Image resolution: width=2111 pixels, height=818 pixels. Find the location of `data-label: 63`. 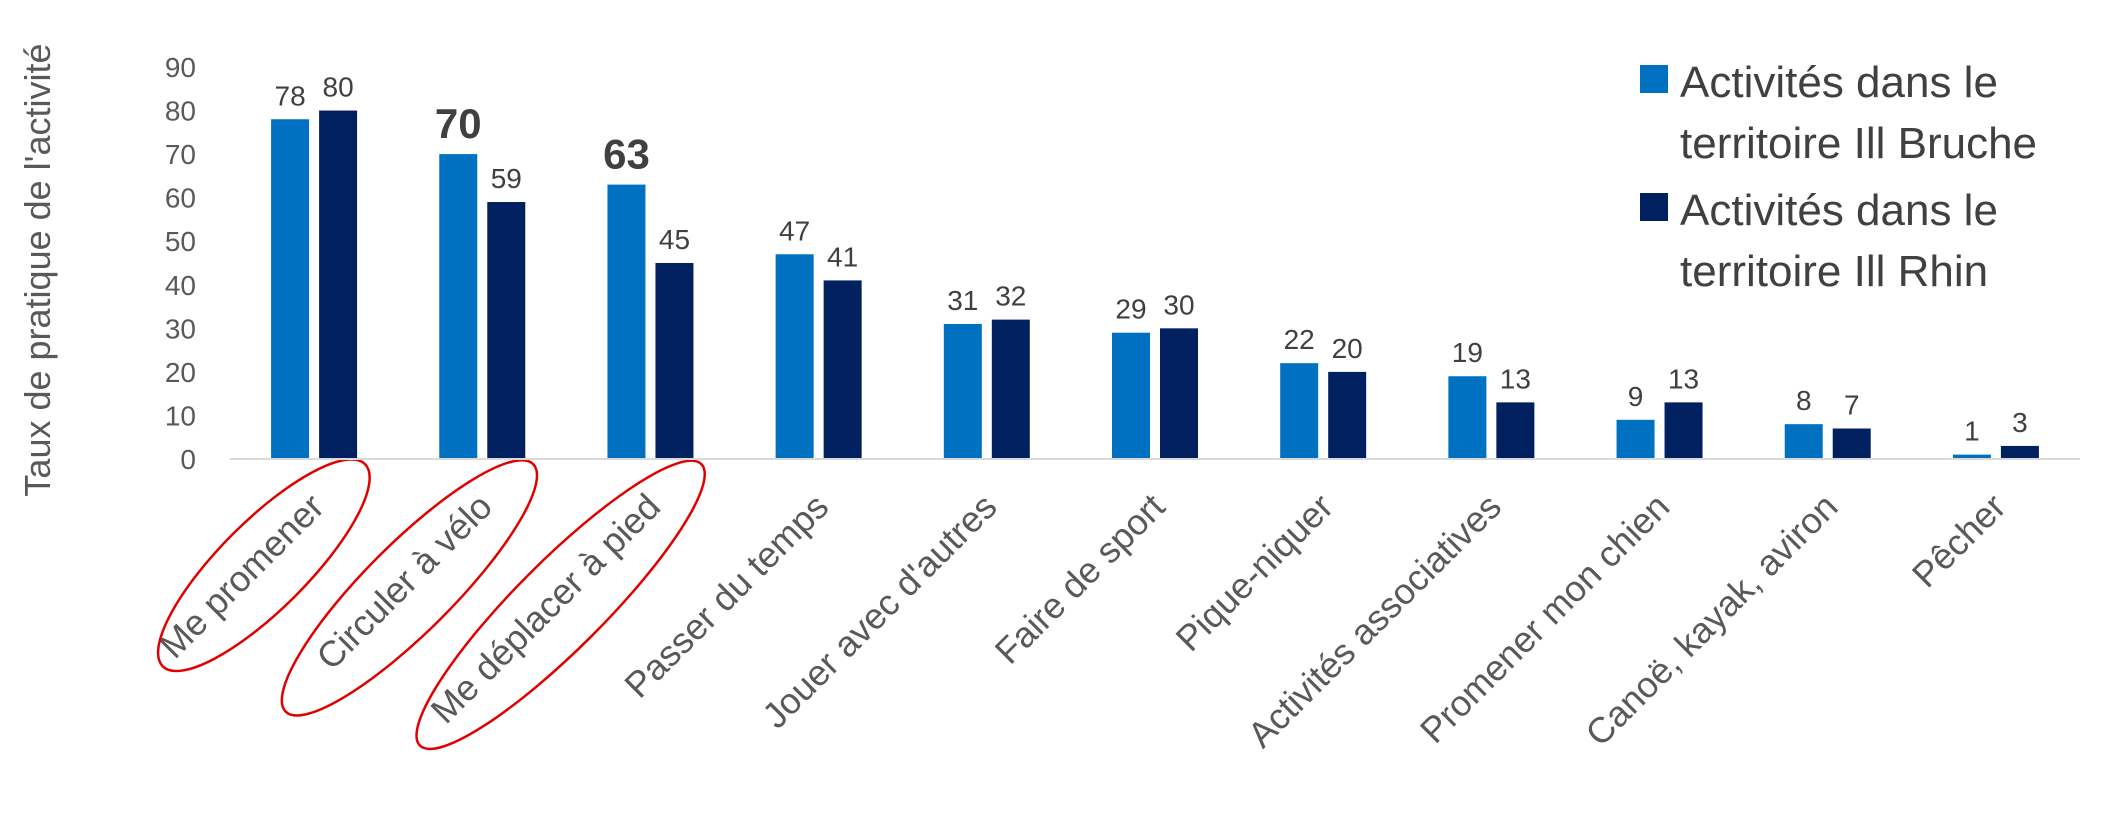

data-label: 63 is located at coordinates (626, 154).